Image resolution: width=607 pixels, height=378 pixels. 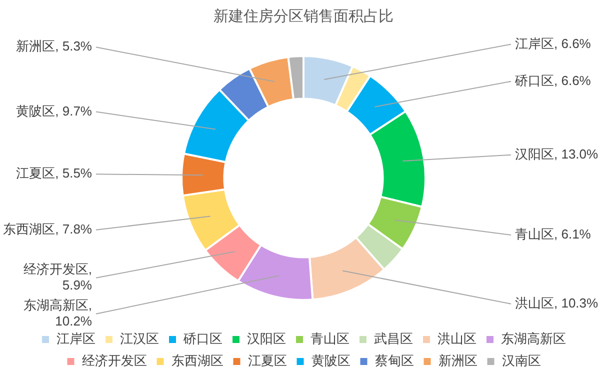 I want to click on legend-label: 汉南区, so click(x=521, y=360).